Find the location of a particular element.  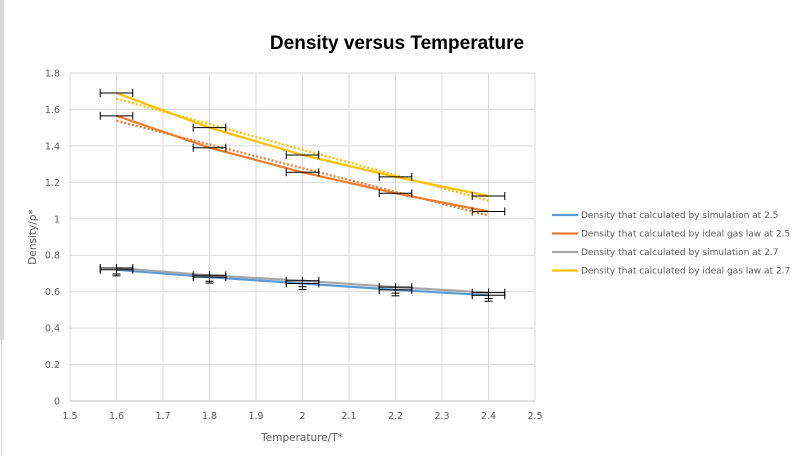

x-tick-label: 2 is located at coordinates (302, 416).